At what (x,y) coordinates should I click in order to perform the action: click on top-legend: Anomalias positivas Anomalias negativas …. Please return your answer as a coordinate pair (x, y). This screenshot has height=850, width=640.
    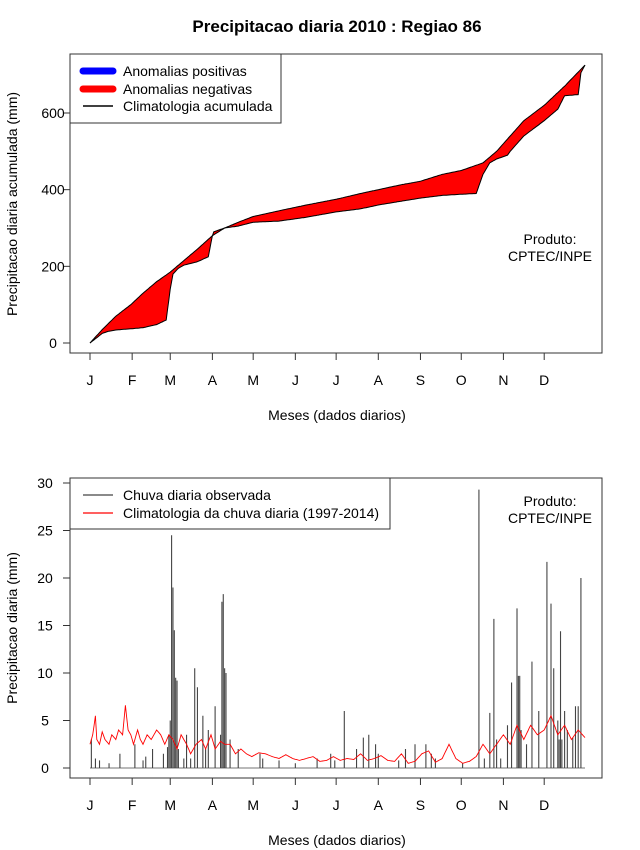
    Looking at the image, I should click on (175, 88).